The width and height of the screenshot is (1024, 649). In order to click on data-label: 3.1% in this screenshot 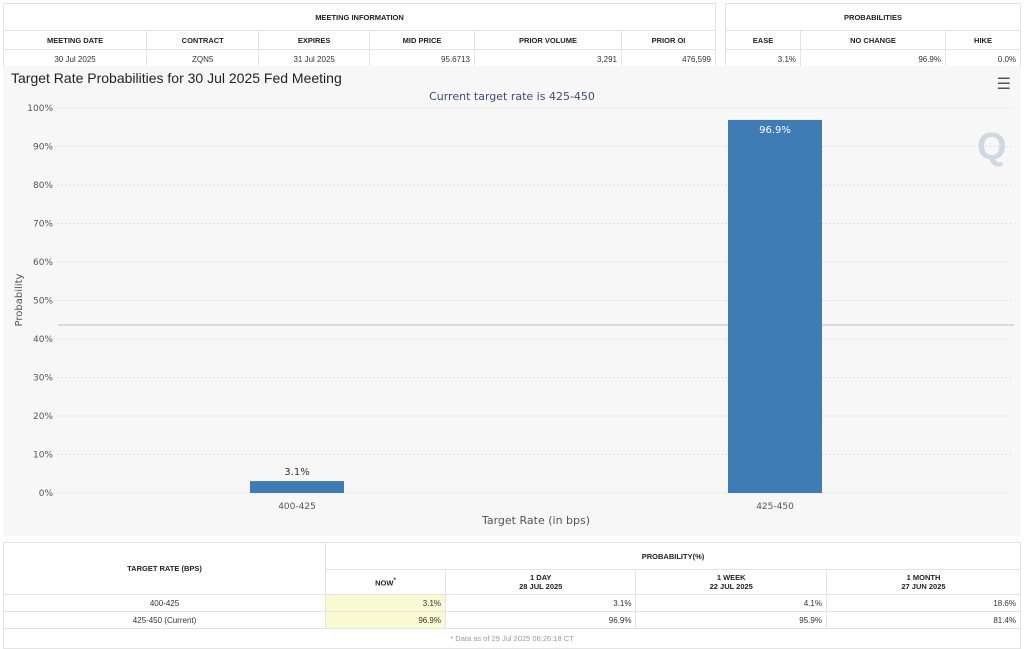, I will do `click(296, 472)`.